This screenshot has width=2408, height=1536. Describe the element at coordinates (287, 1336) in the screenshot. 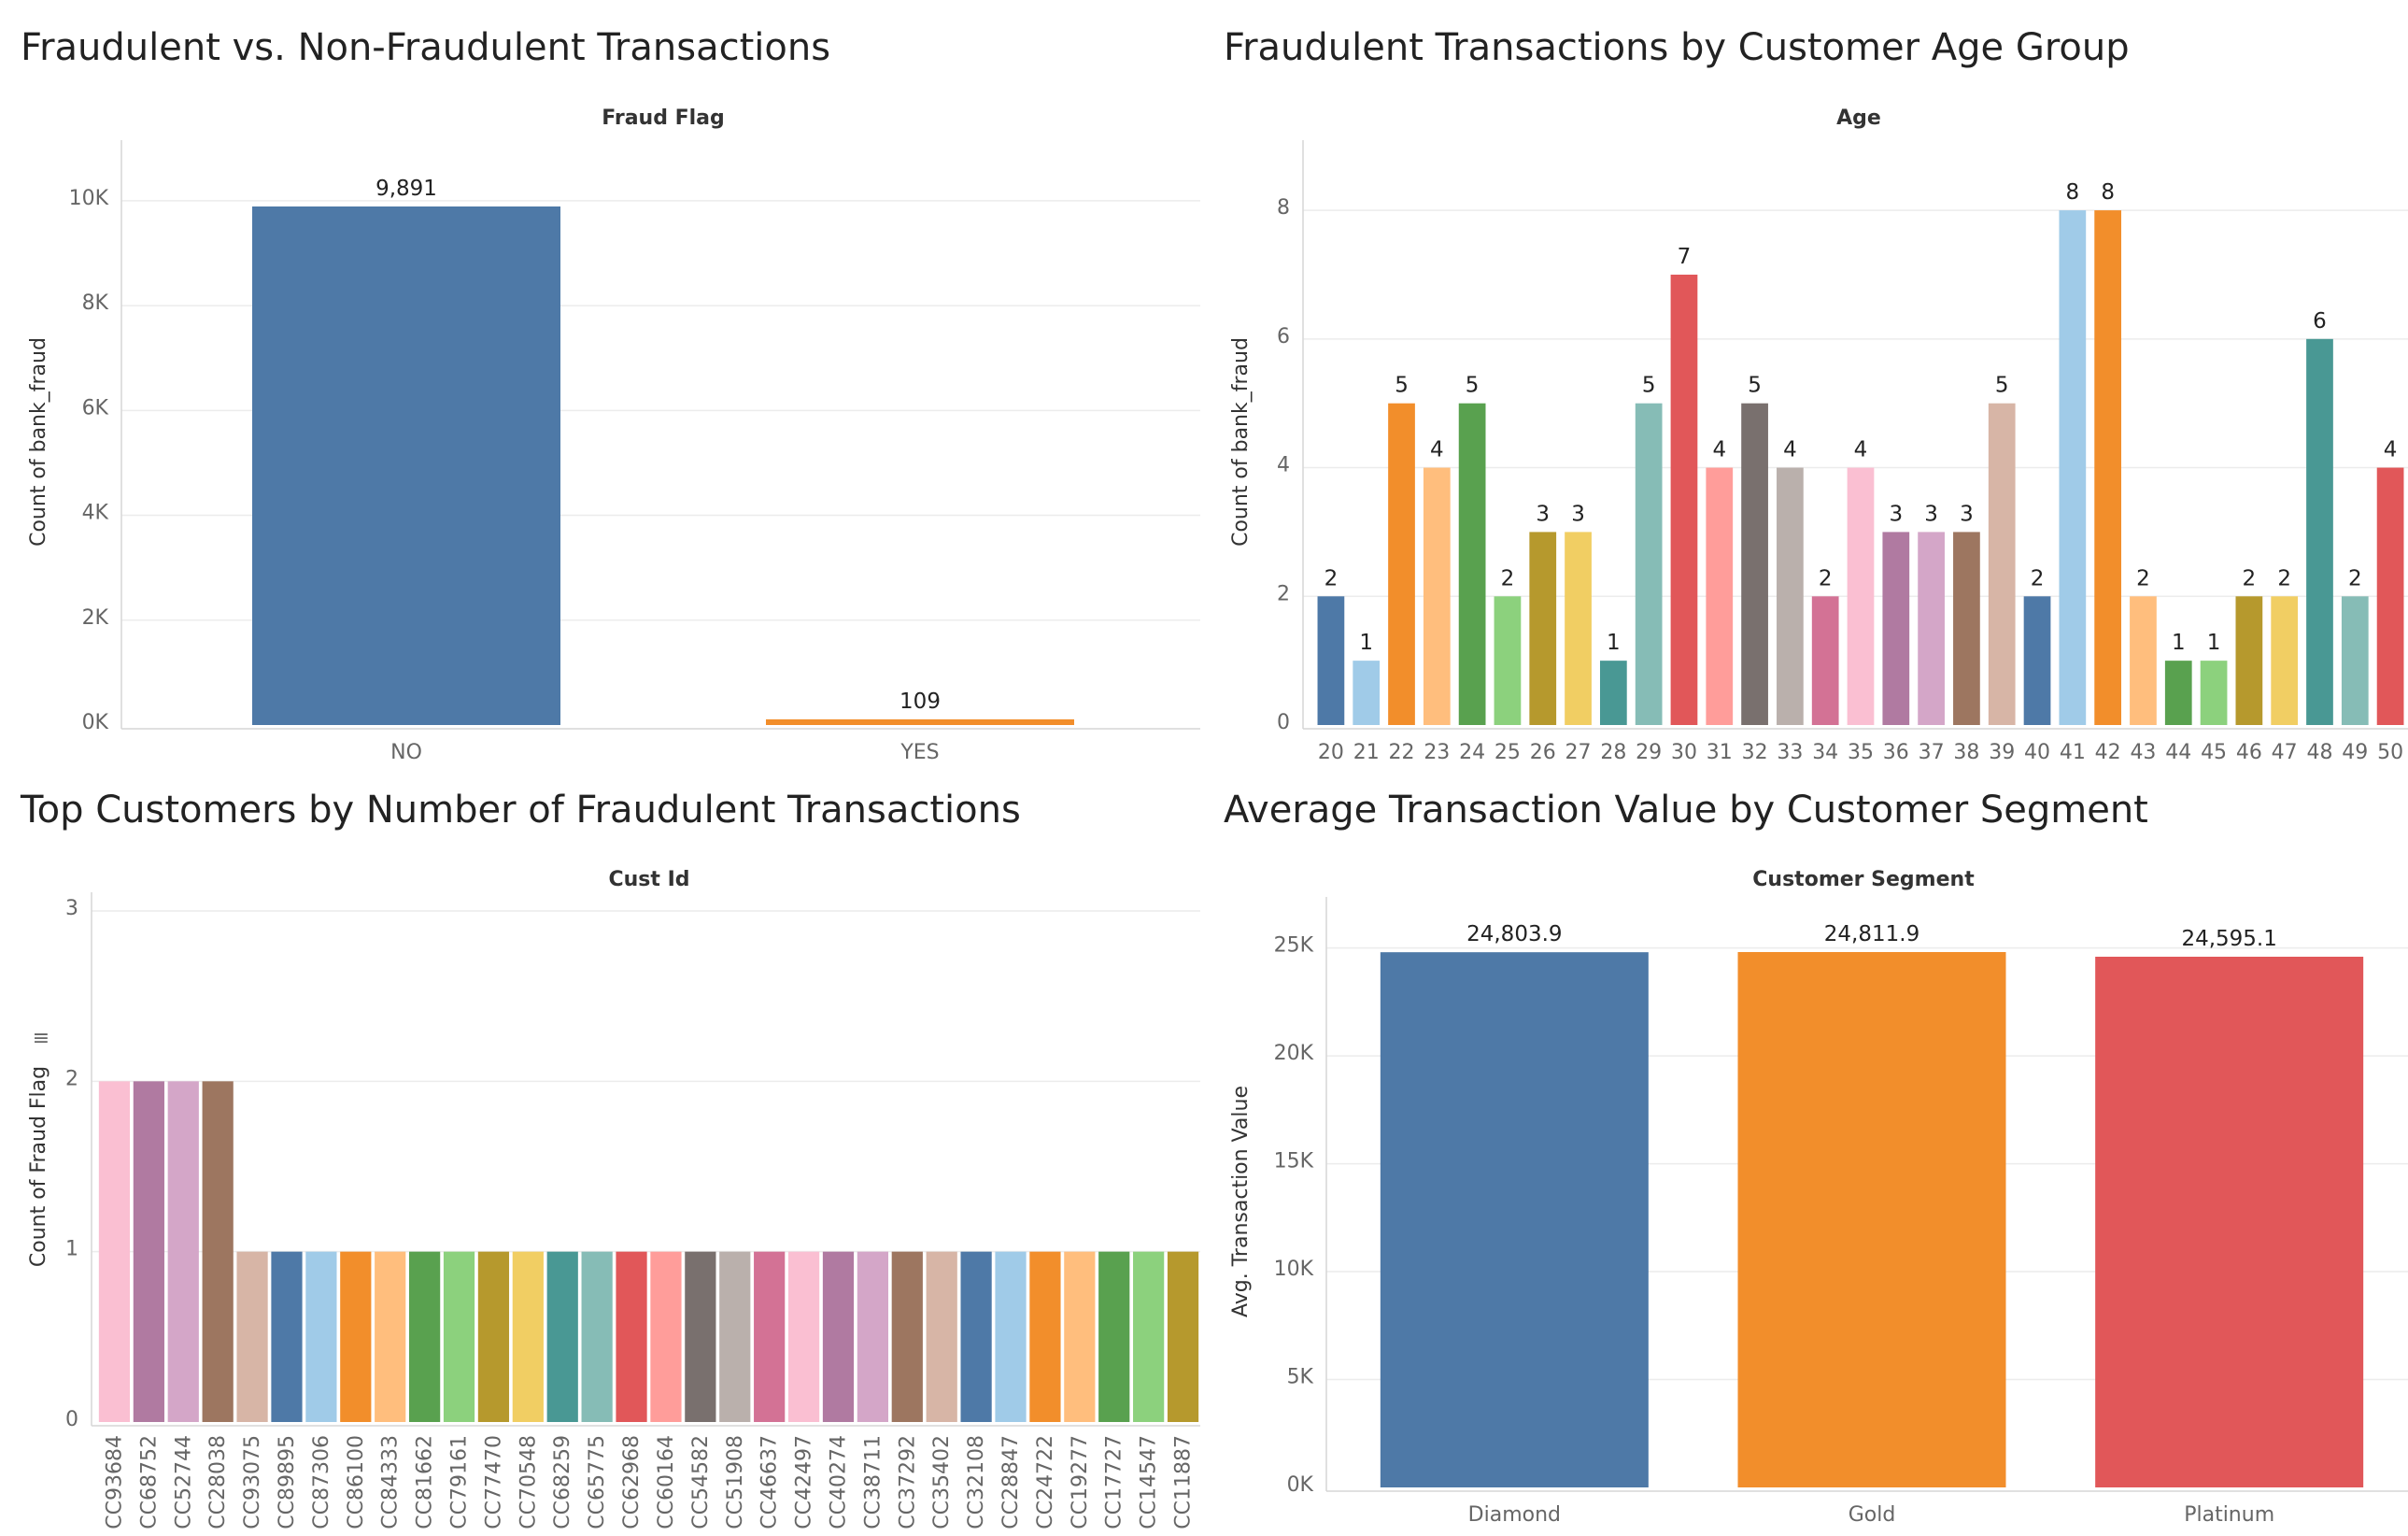

I see `bar-cust-CC89895` at that location.